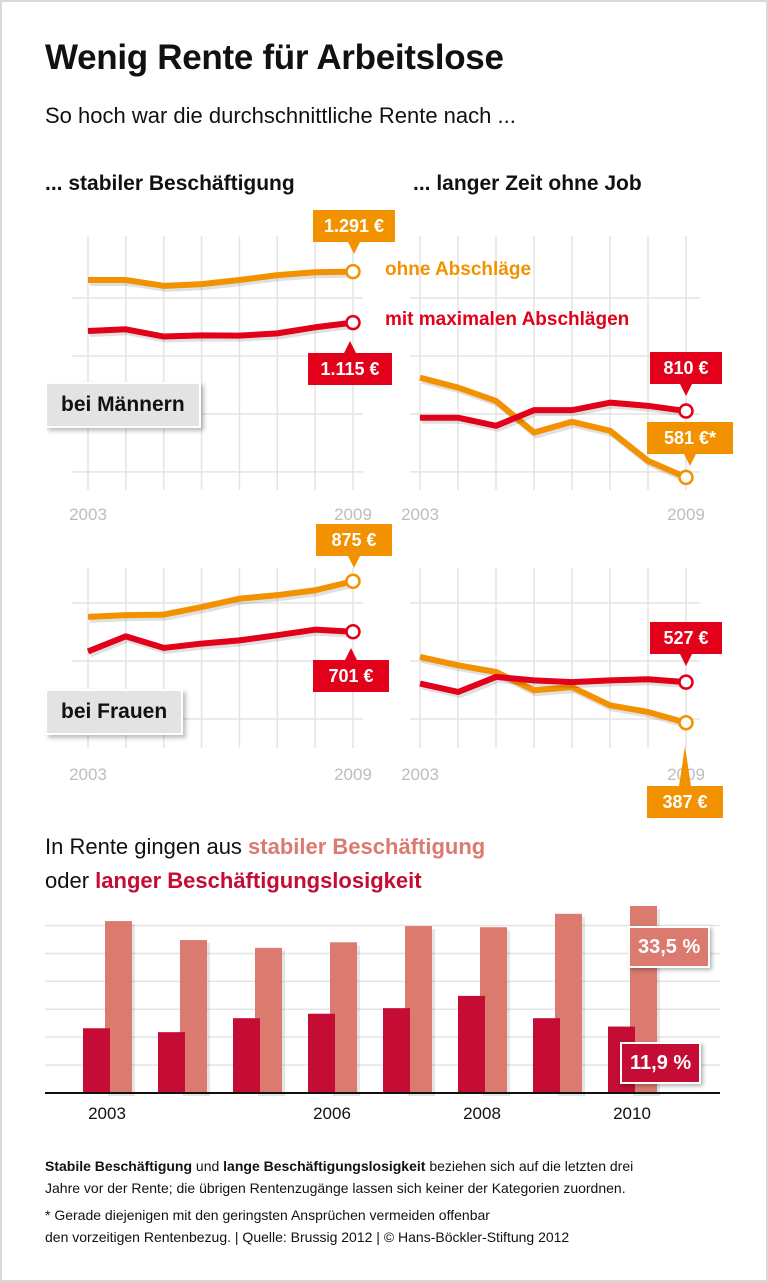 The image size is (768, 1282). What do you see at coordinates (632, 1113) in the screenshot?
I see `x-tick-label: 2010` at bounding box center [632, 1113].